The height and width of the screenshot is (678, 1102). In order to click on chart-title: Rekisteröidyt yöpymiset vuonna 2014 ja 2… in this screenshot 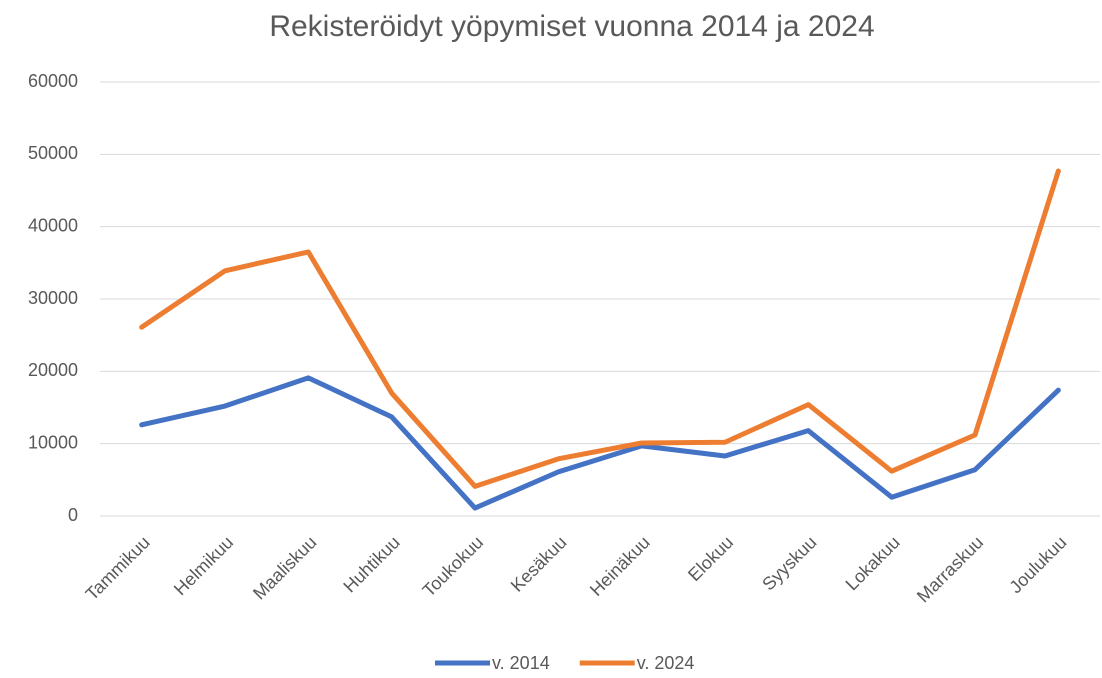, I will do `click(571, 26)`.